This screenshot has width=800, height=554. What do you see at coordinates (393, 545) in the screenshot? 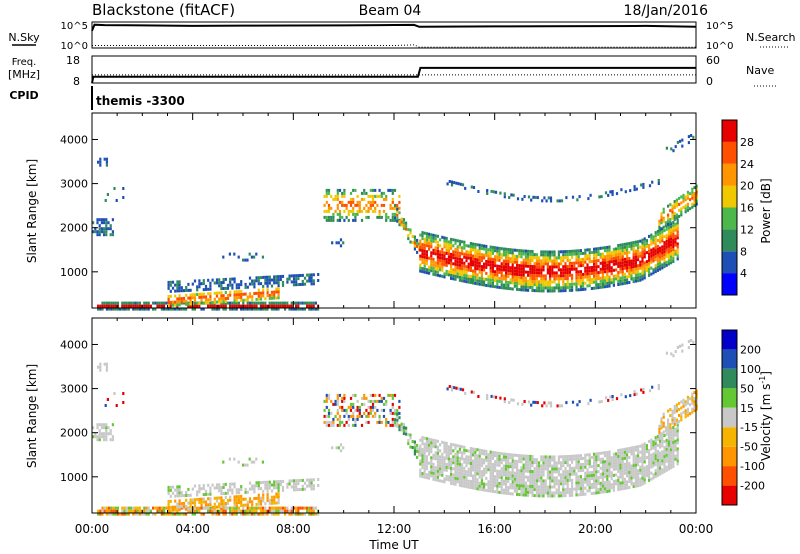
I see `x-axis-label: Time UT` at bounding box center [393, 545].